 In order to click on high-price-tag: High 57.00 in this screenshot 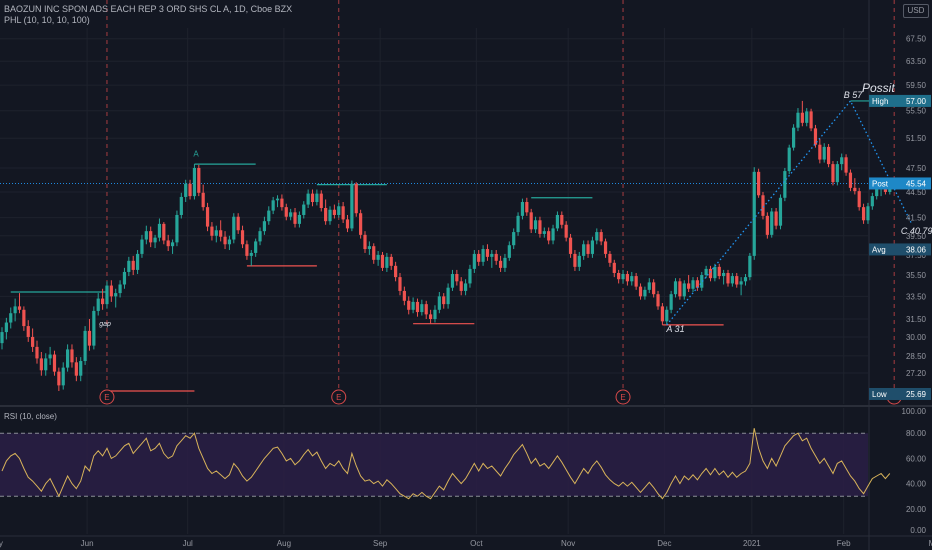, I will do `click(900, 100)`.